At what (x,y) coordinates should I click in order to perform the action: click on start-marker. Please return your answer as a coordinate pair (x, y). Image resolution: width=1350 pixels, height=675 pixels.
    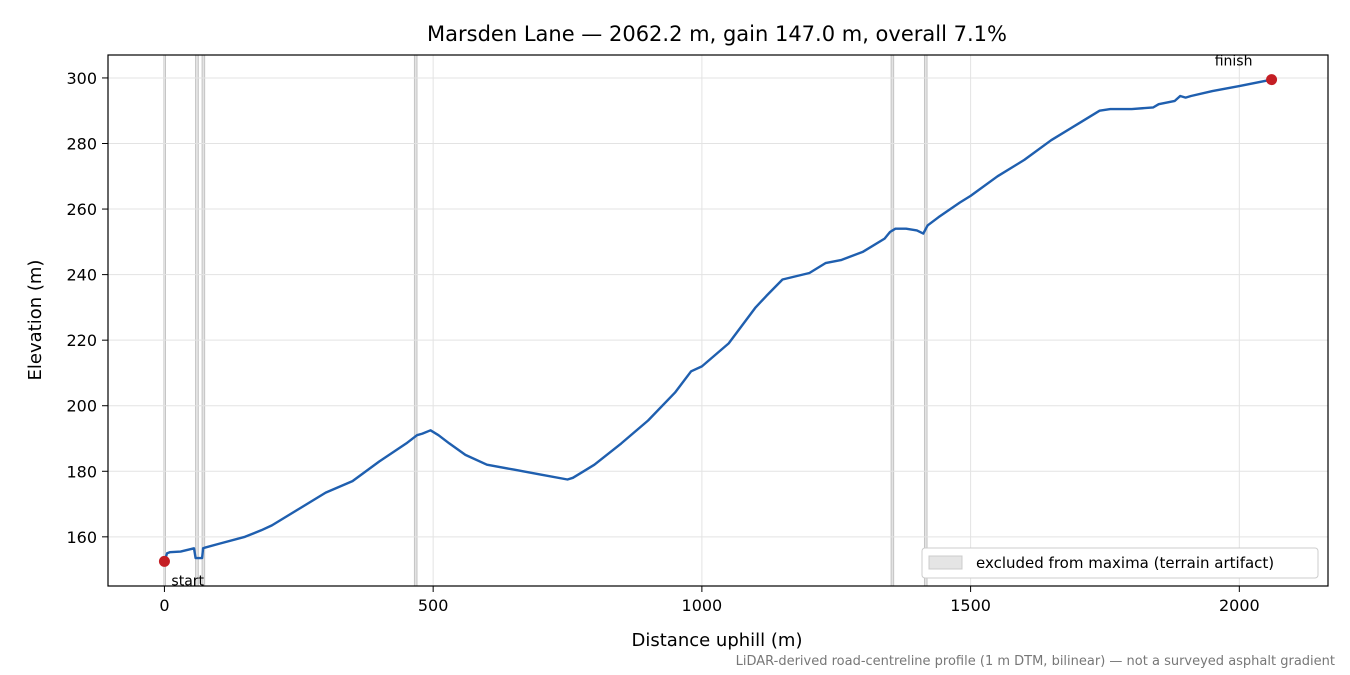
    Looking at the image, I should click on (164, 561).